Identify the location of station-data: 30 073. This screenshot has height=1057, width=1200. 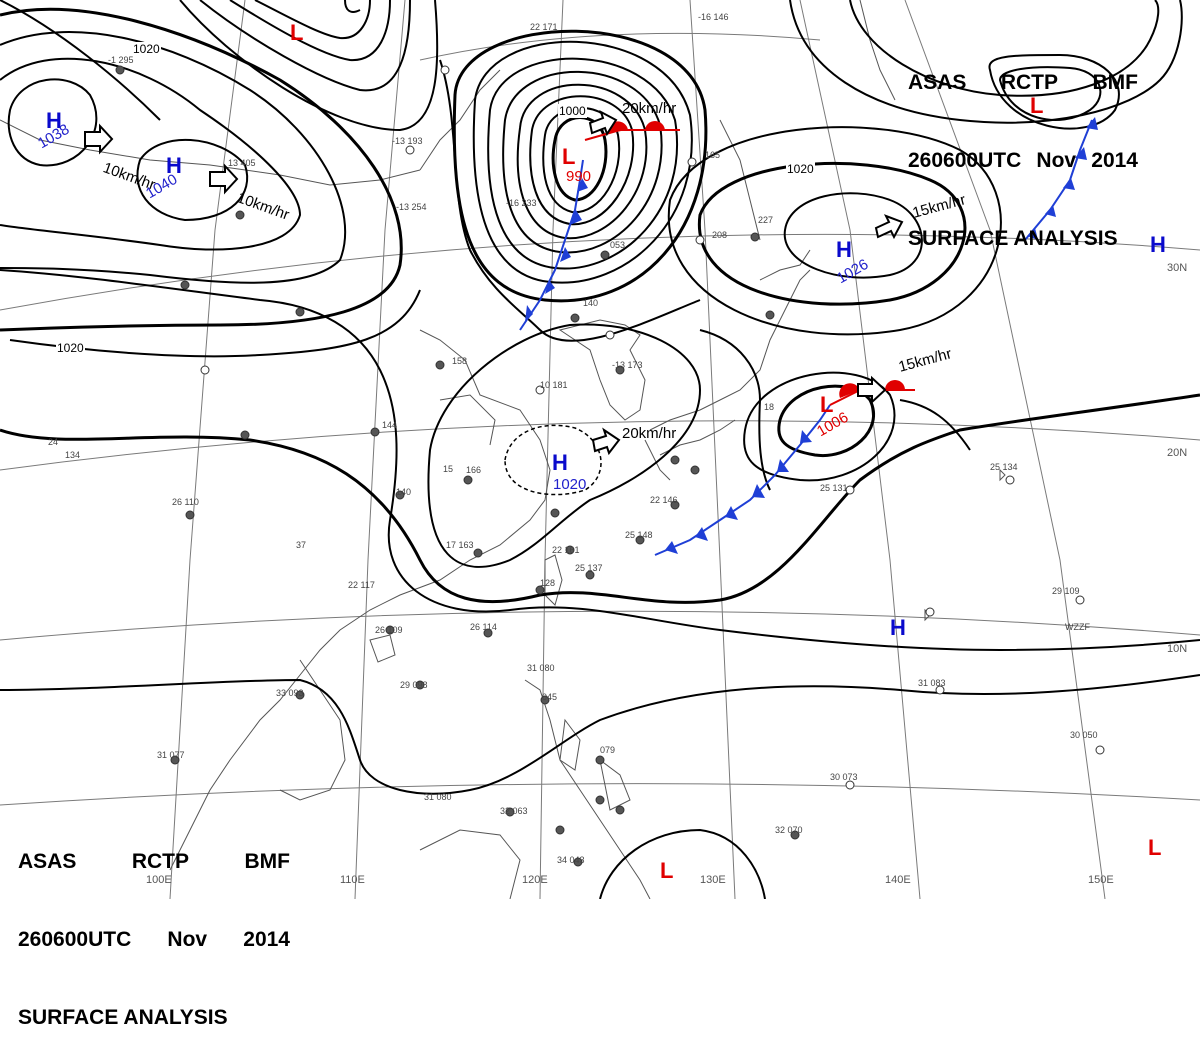
(844, 777).